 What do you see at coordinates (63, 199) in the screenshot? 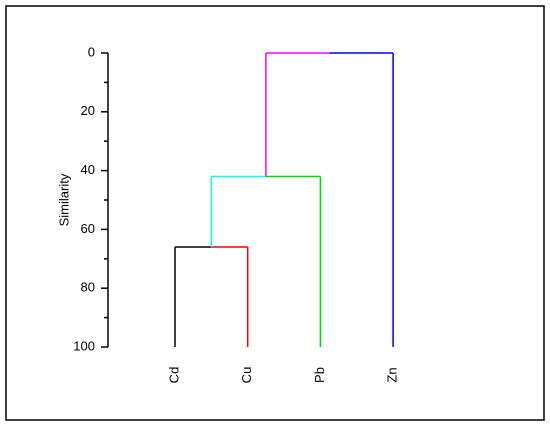
I see `y-axis-label: Similarity` at bounding box center [63, 199].